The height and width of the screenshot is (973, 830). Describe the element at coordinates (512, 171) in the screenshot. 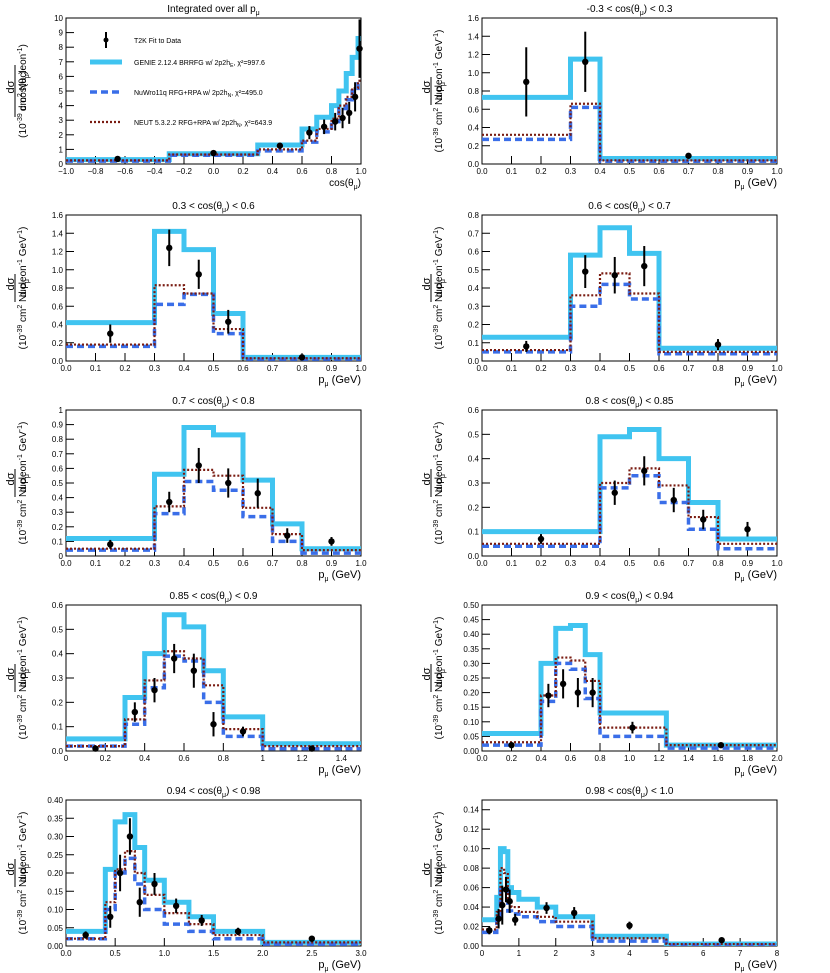

I see `x-tick-label: 0.1` at that location.